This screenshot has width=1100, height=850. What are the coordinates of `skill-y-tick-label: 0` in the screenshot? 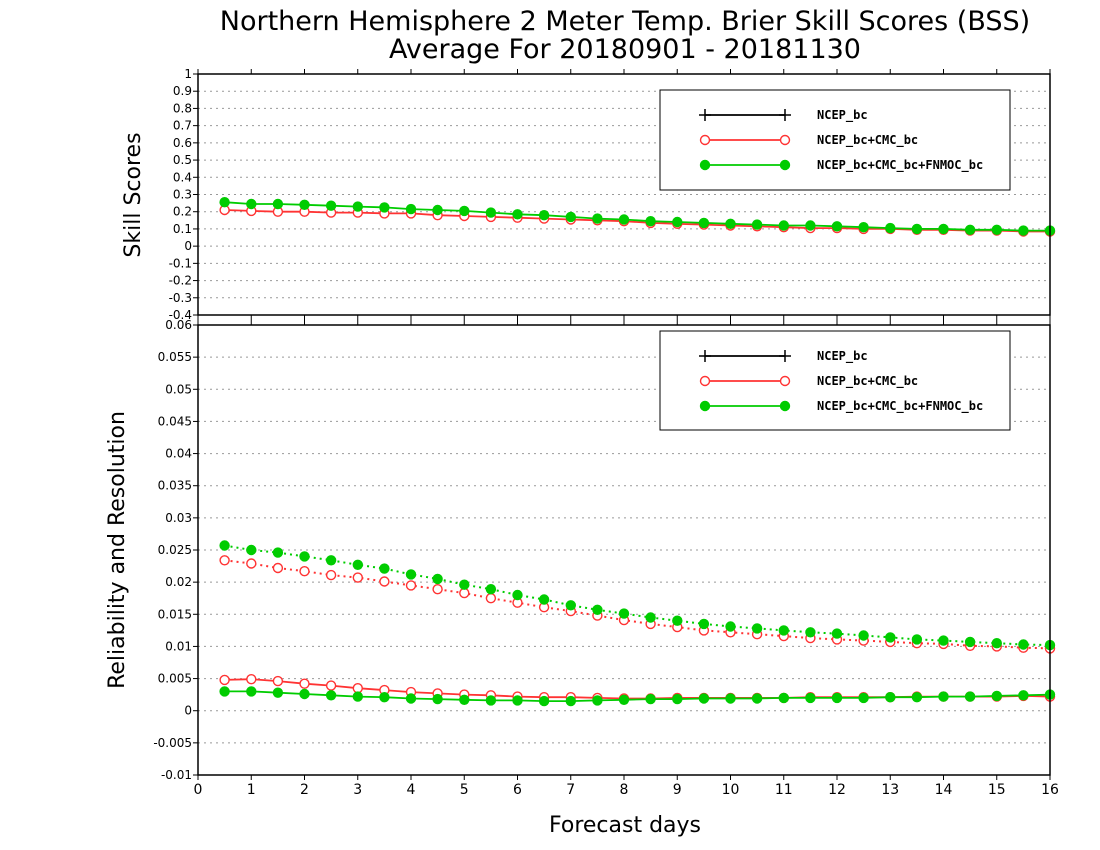 It's located at (188, 246).